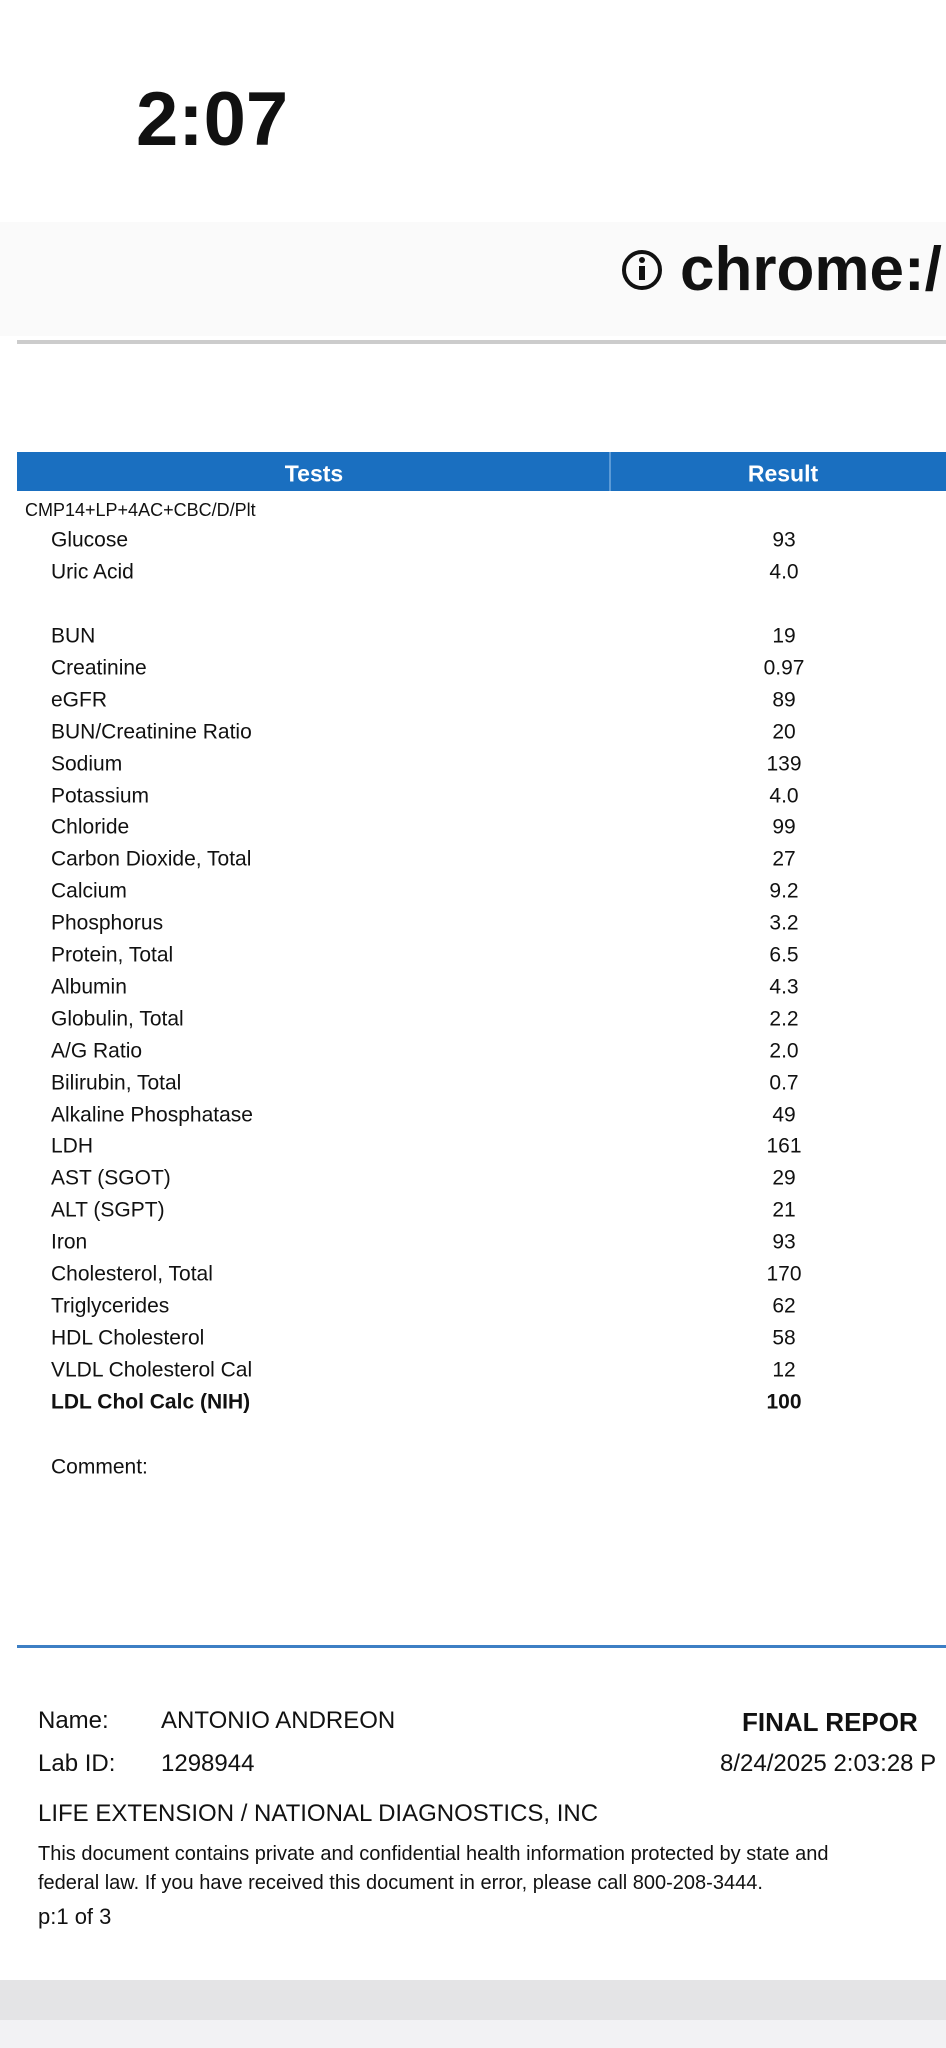 The height and width of the screenshot is (2048, 946). I want to click on test-result: 100, so click(784, 1402).